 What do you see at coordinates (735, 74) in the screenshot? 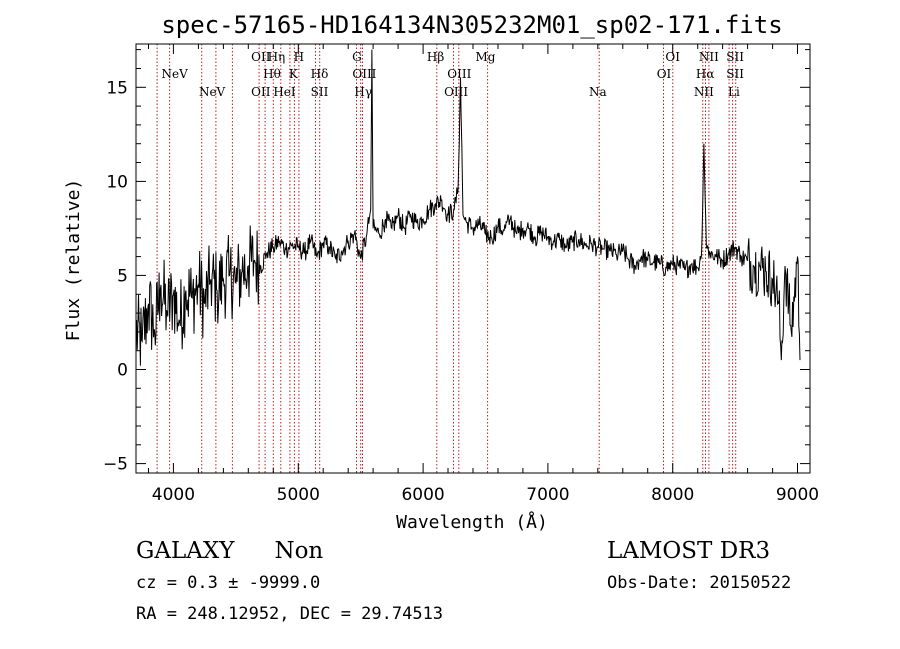
I see `marker-label-25: SII` at bounding box center [735, 74].